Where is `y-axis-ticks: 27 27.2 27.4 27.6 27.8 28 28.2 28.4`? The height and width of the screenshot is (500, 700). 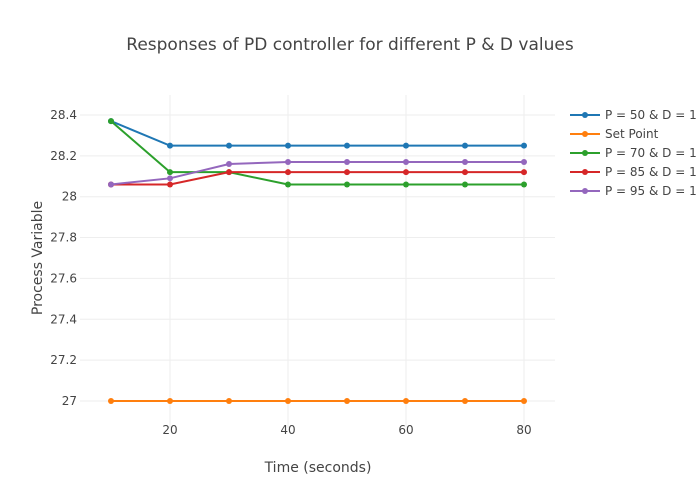
y-axis-ticks: 27 27.2 27.4 27.6 27.8 28 28.2 28.4 is located at coordinates (63, 258).